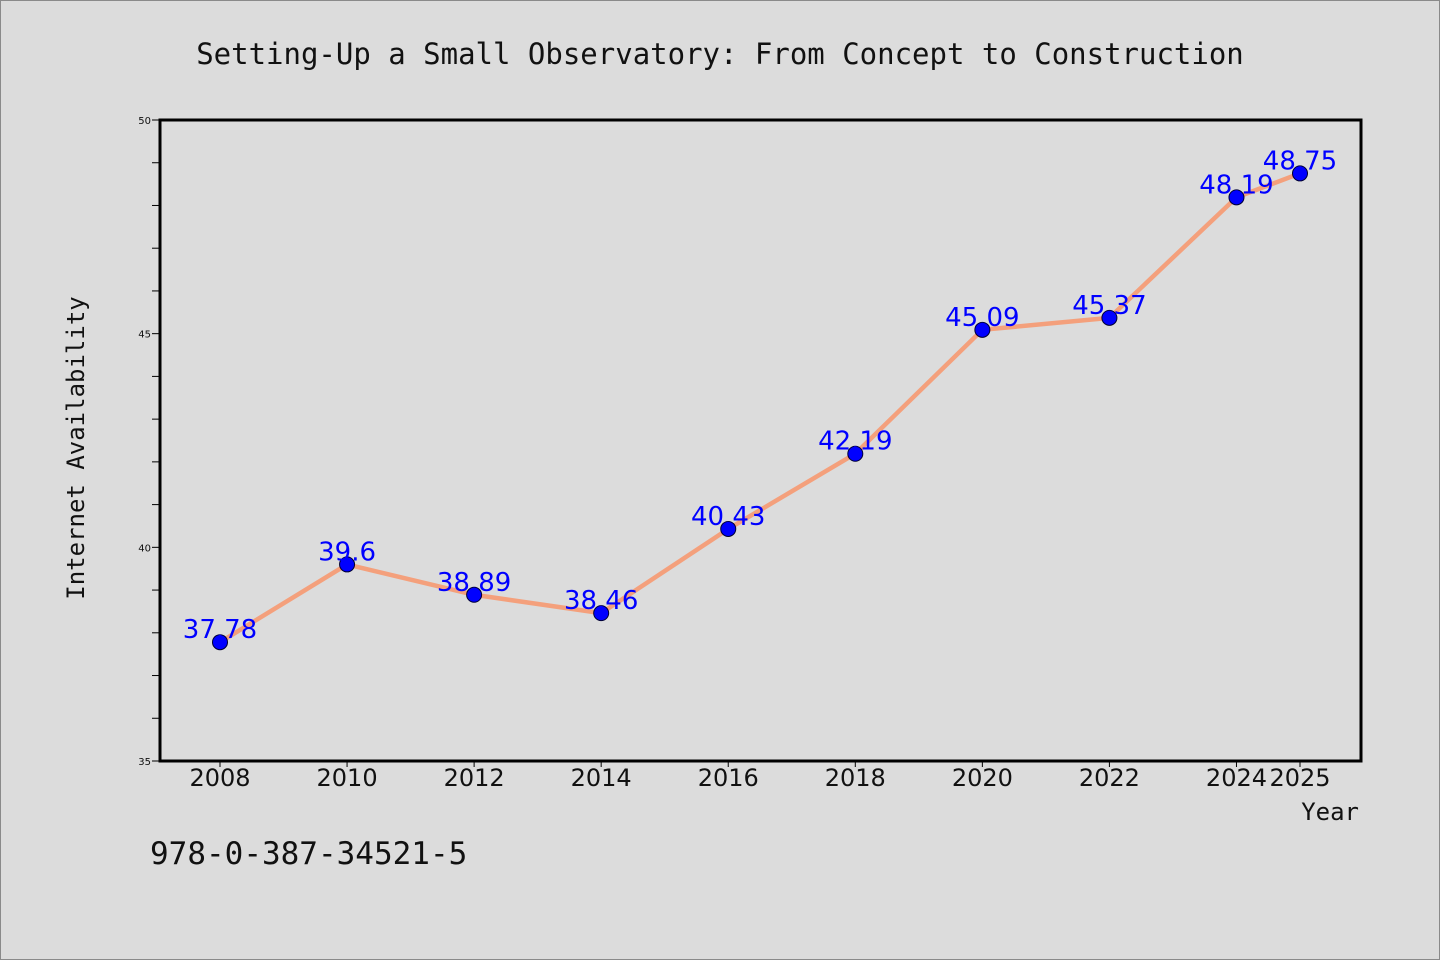 The height and width of the screenshot is (960, 1440). Describe the element at coordinates (728, 517) in the screenshot. I see `data-label: 40.43` at that location.